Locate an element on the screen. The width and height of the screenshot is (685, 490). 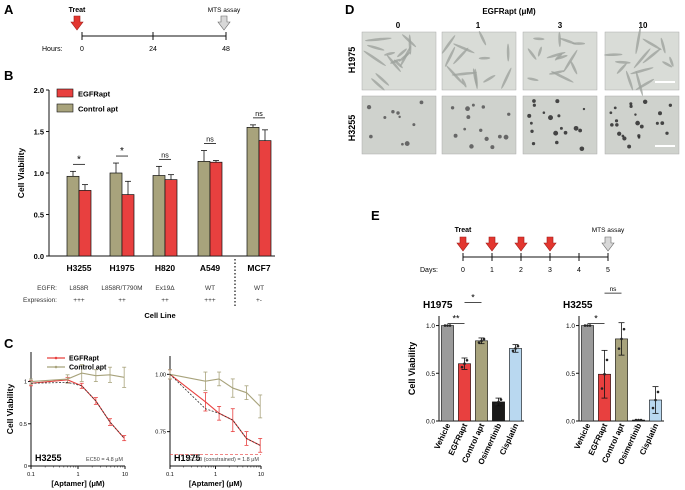
legend-label: EGFRapt is located at coordinates (94, 94).